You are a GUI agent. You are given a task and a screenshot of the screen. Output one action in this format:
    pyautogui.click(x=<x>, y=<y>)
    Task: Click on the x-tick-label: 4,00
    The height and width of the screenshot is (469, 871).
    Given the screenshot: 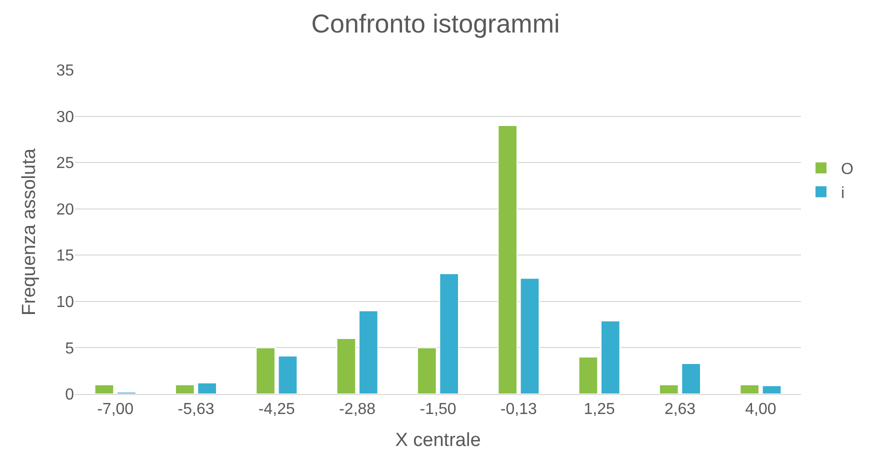 What is the action you would take?
    pyautogui.click(x=760, y=409)
    